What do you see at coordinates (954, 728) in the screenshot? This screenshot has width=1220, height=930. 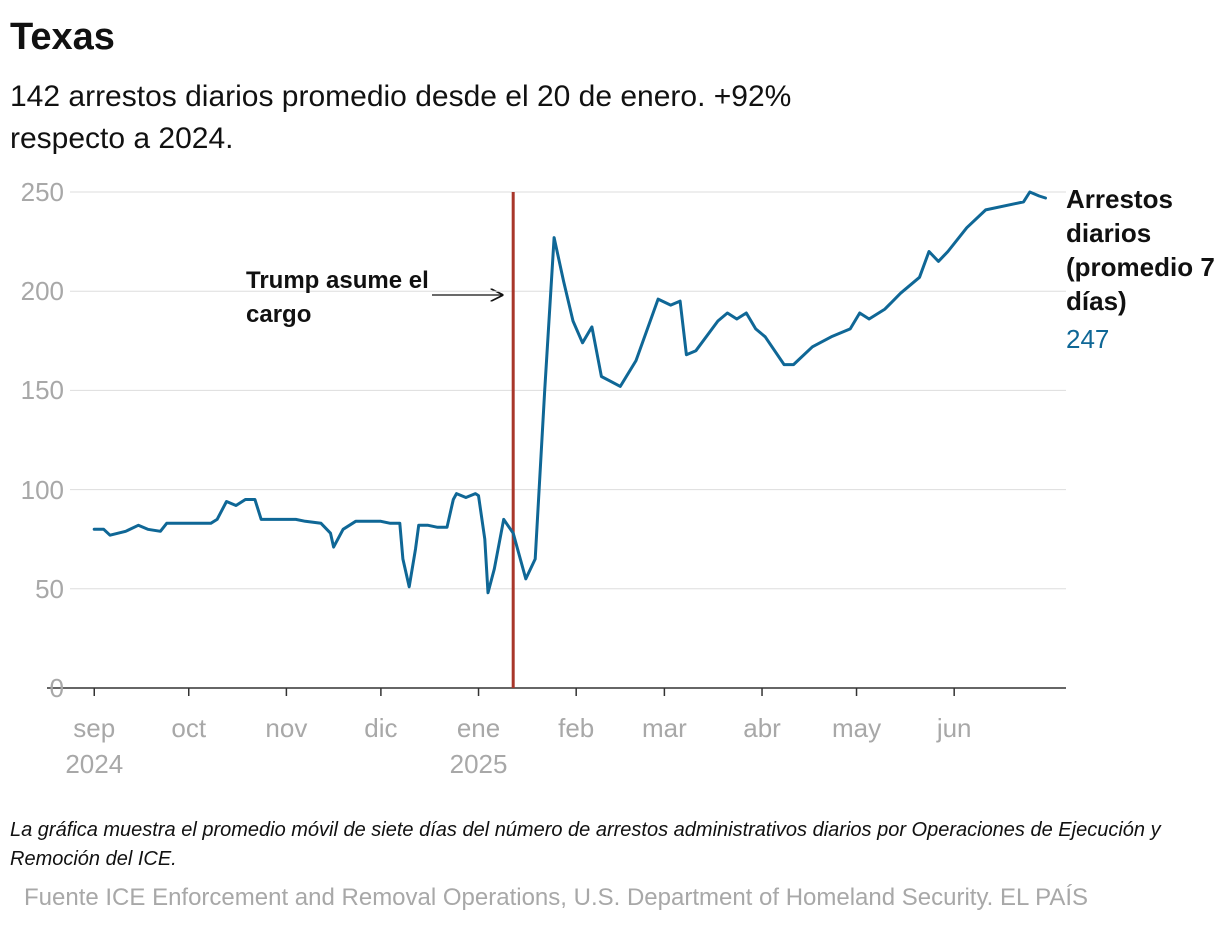 I see `x-tick-label: jun` at bounding box center [954, 728].